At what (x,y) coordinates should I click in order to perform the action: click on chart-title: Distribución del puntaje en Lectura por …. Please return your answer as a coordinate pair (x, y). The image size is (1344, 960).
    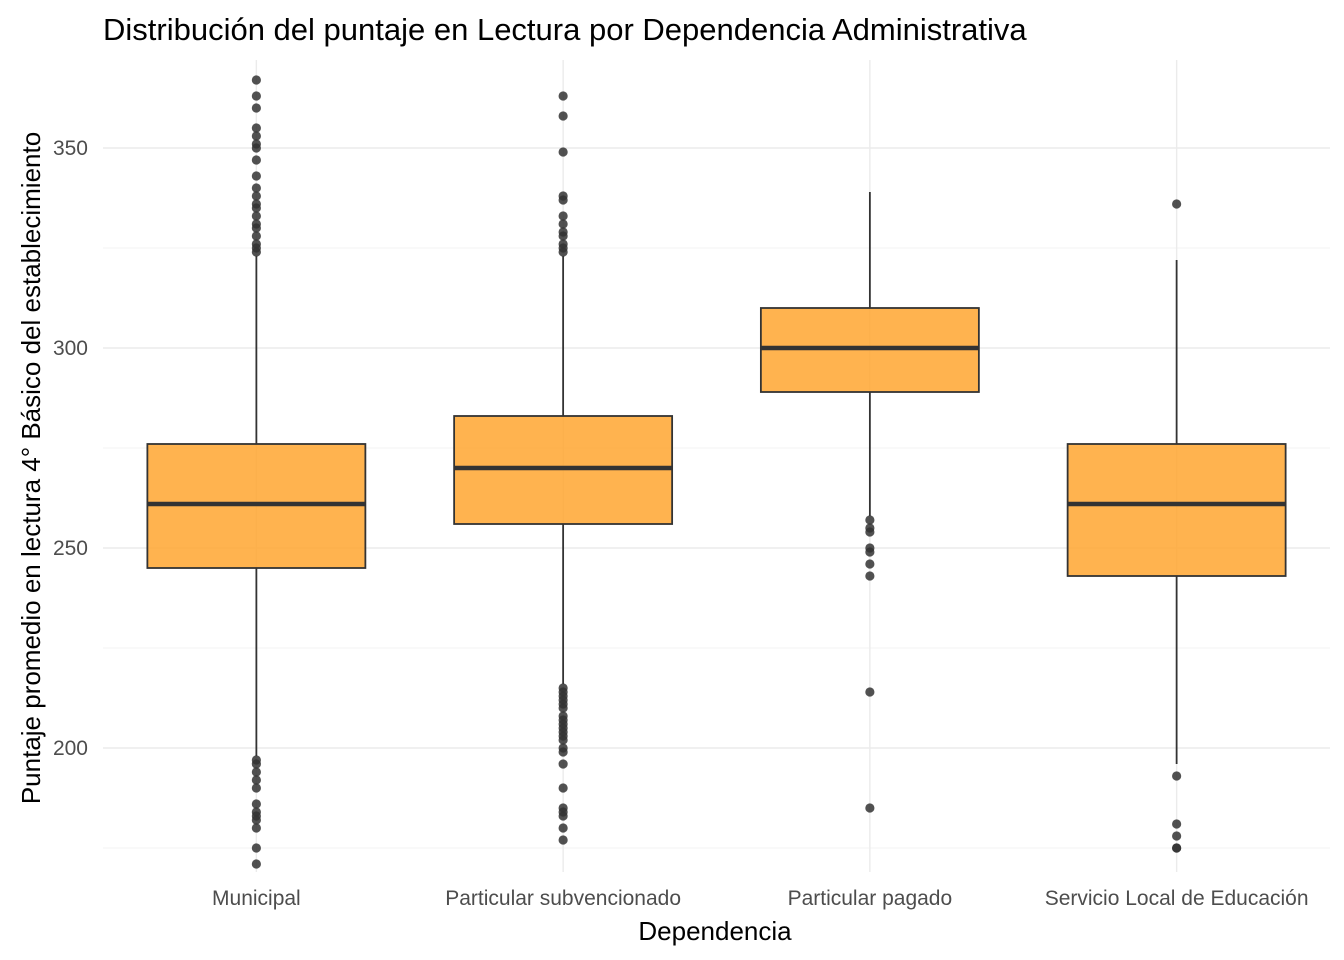
    Looking at the image, I should click on (565, 29).